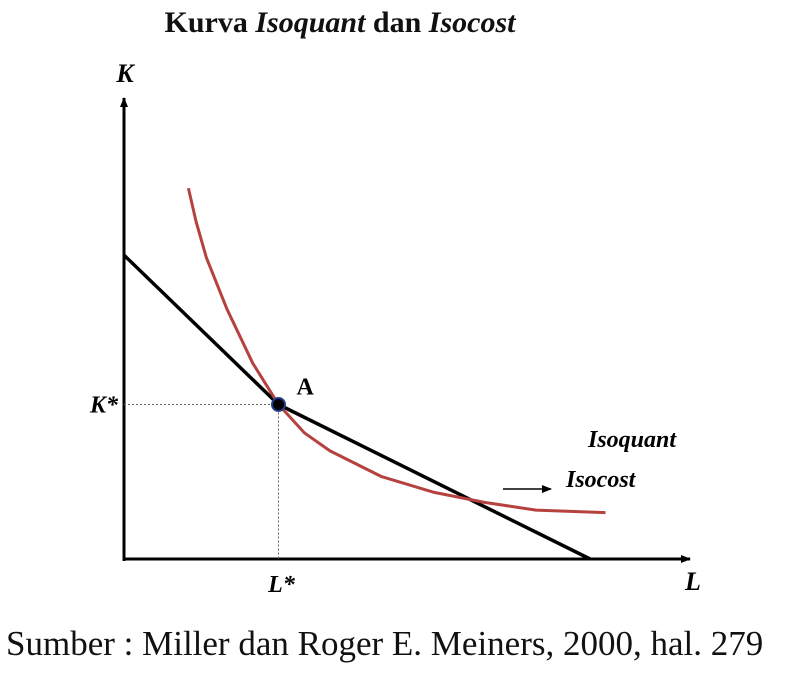 The height and width of the screenshot is (675, 802). I want to click on chart-title: Kurva Isoquant dan Isocost, so click(340, 23).